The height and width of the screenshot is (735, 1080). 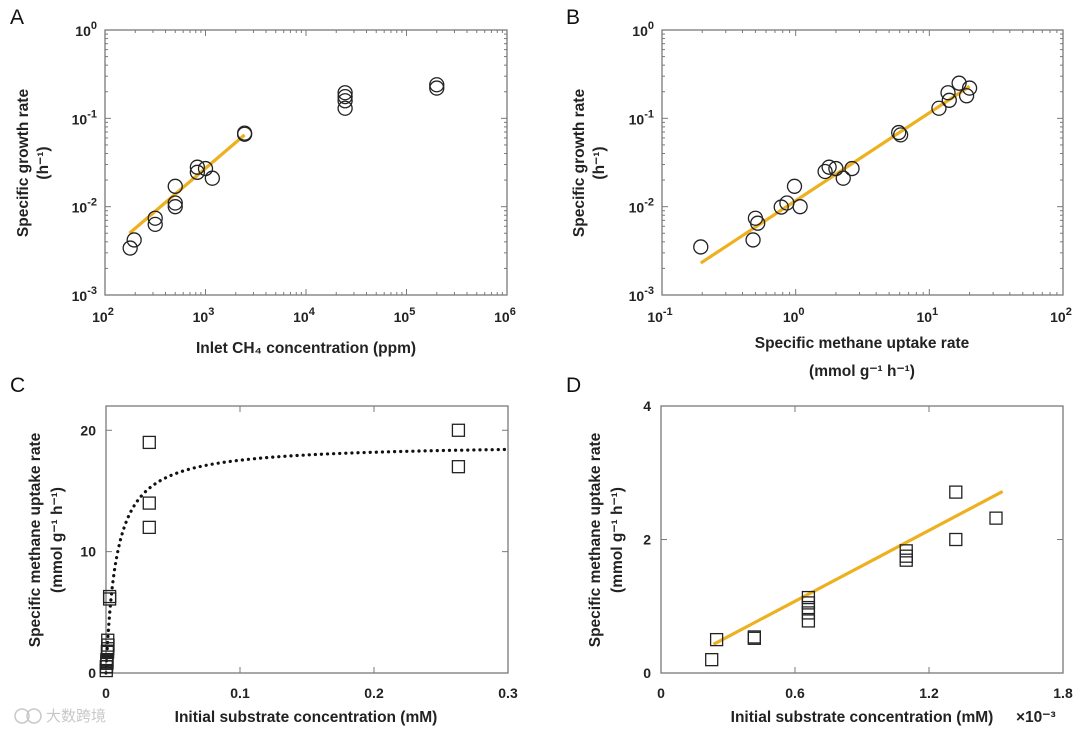 What do you see at coordinates (508, 693) in the screenshot?
I see `x-tick-label: 0.3` at bounding box center [508, 693].